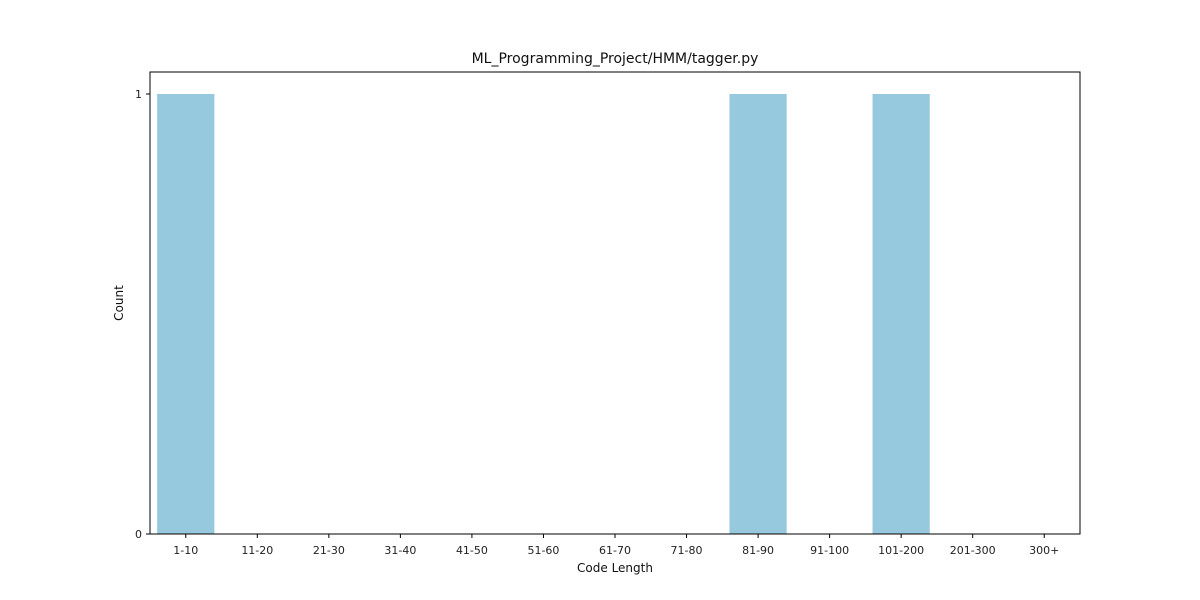 This screenshot has height=600, width=1200. Describe the element at coordinates (543, 550) in the screenshot. I see `x-tick-label: 51-60` at that location.